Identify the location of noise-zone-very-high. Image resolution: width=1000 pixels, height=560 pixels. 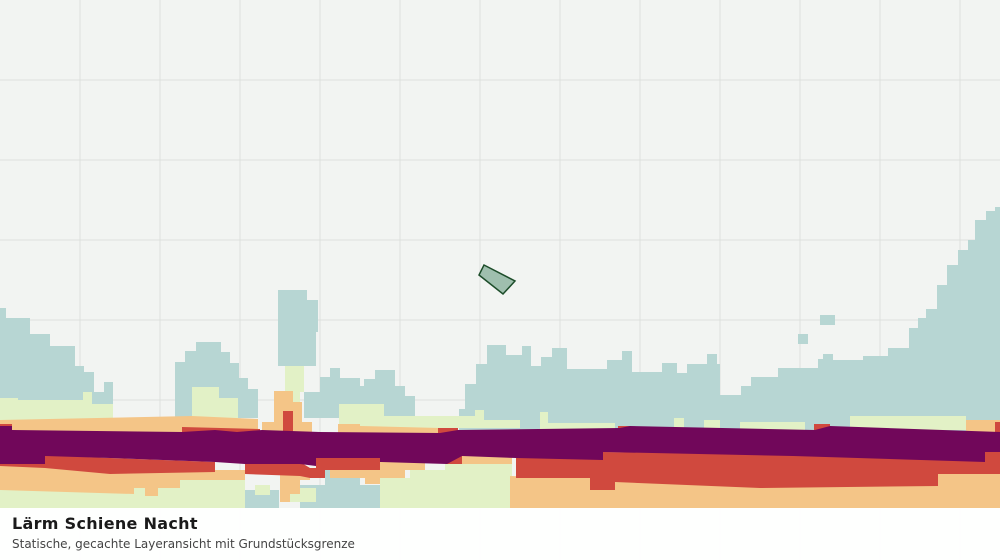
(500, 446).